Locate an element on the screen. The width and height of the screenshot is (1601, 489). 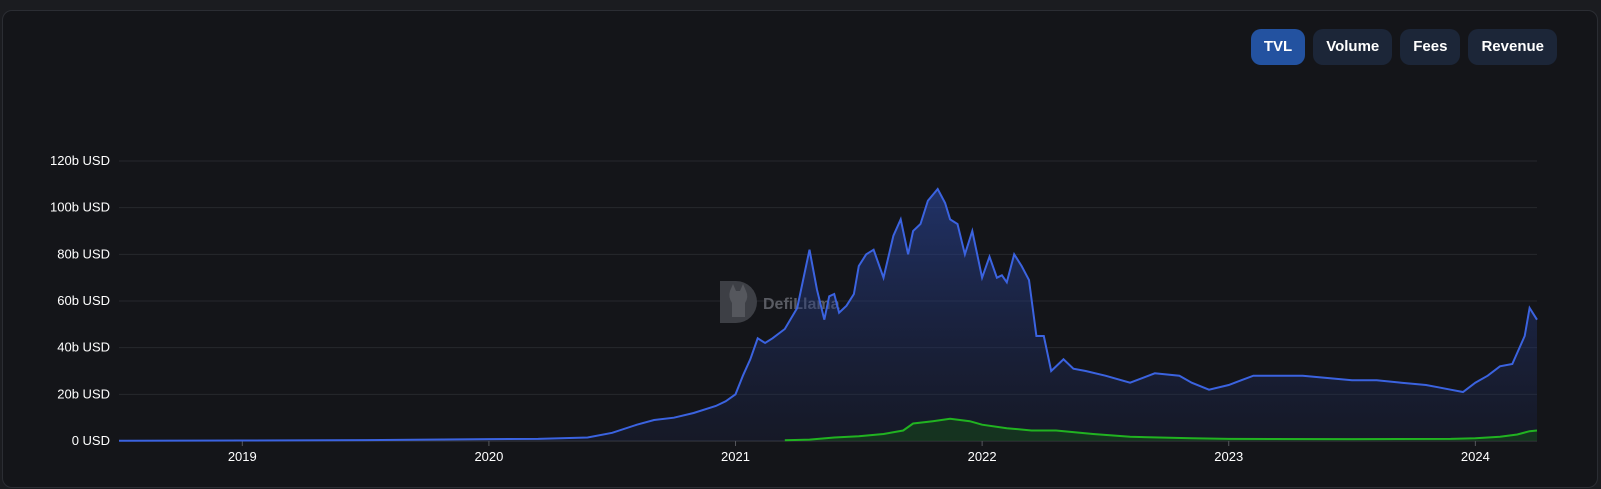
y-tick-label: 100b USD is located at coordinates (80, 207).